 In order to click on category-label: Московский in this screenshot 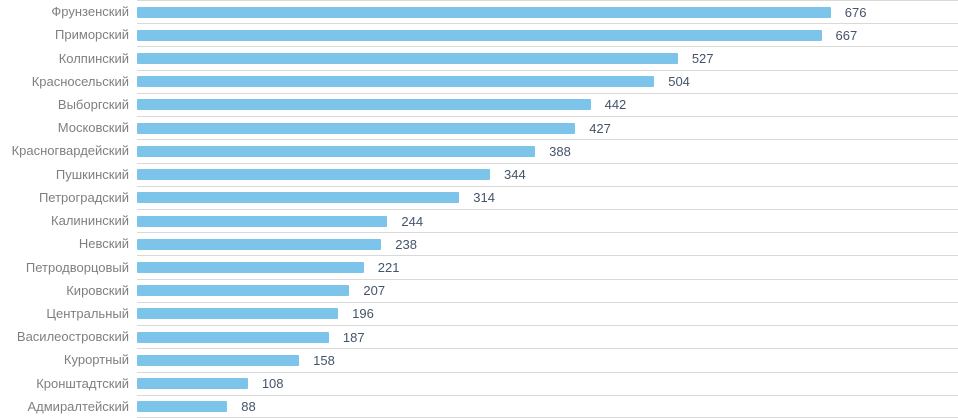, I will do `click(93, 128)`.